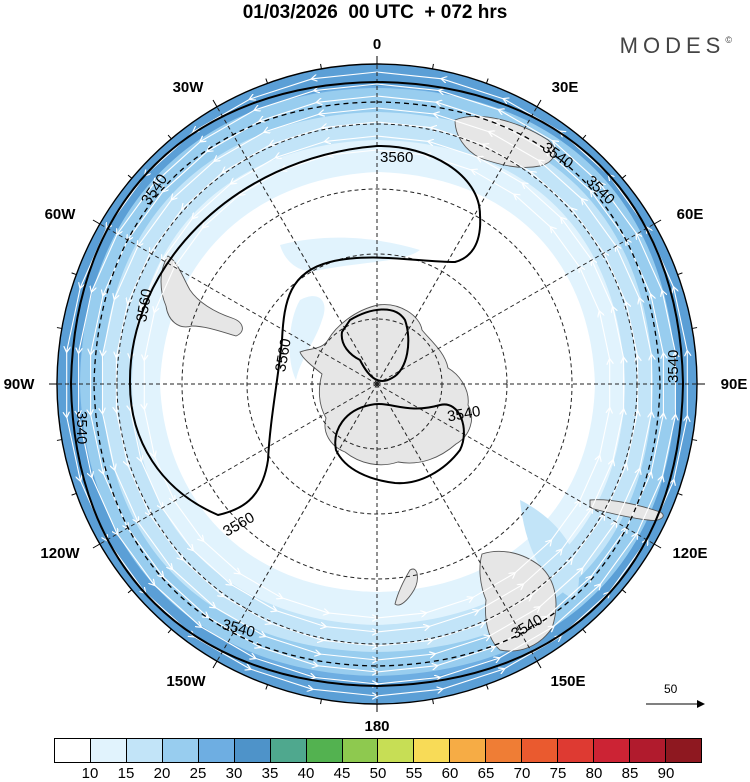 The width and height of the screenshot is (750, 782). What do you see at coordinates (522, 773) in the screenshot?
I see `colorbar-label: 70` at bounding box center [522, 773].